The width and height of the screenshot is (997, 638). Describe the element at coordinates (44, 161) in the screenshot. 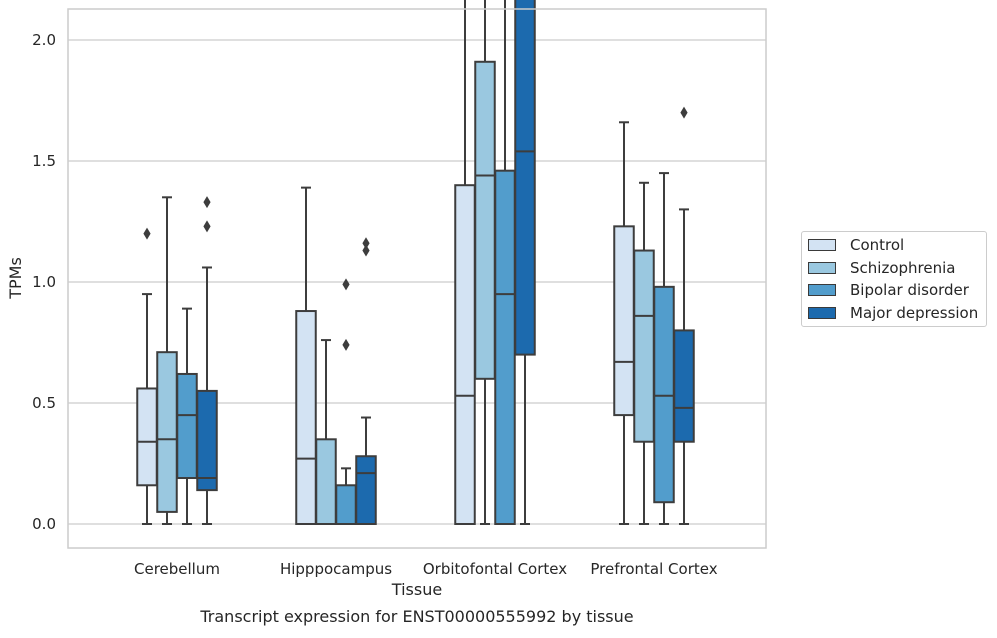

I see `y-tick-label: 1.5` at that location.